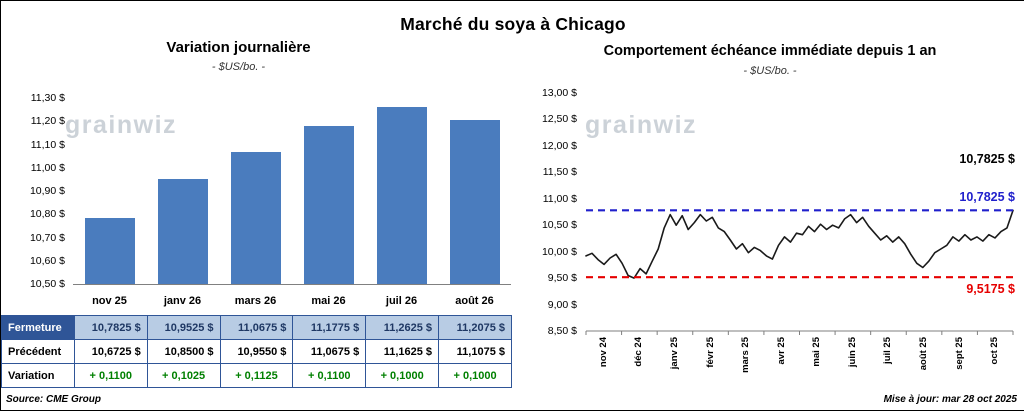 This screenshot has width=1024, height=411. I want to click on bar-y-tick-label: 11,30 $, so click(47, 98).